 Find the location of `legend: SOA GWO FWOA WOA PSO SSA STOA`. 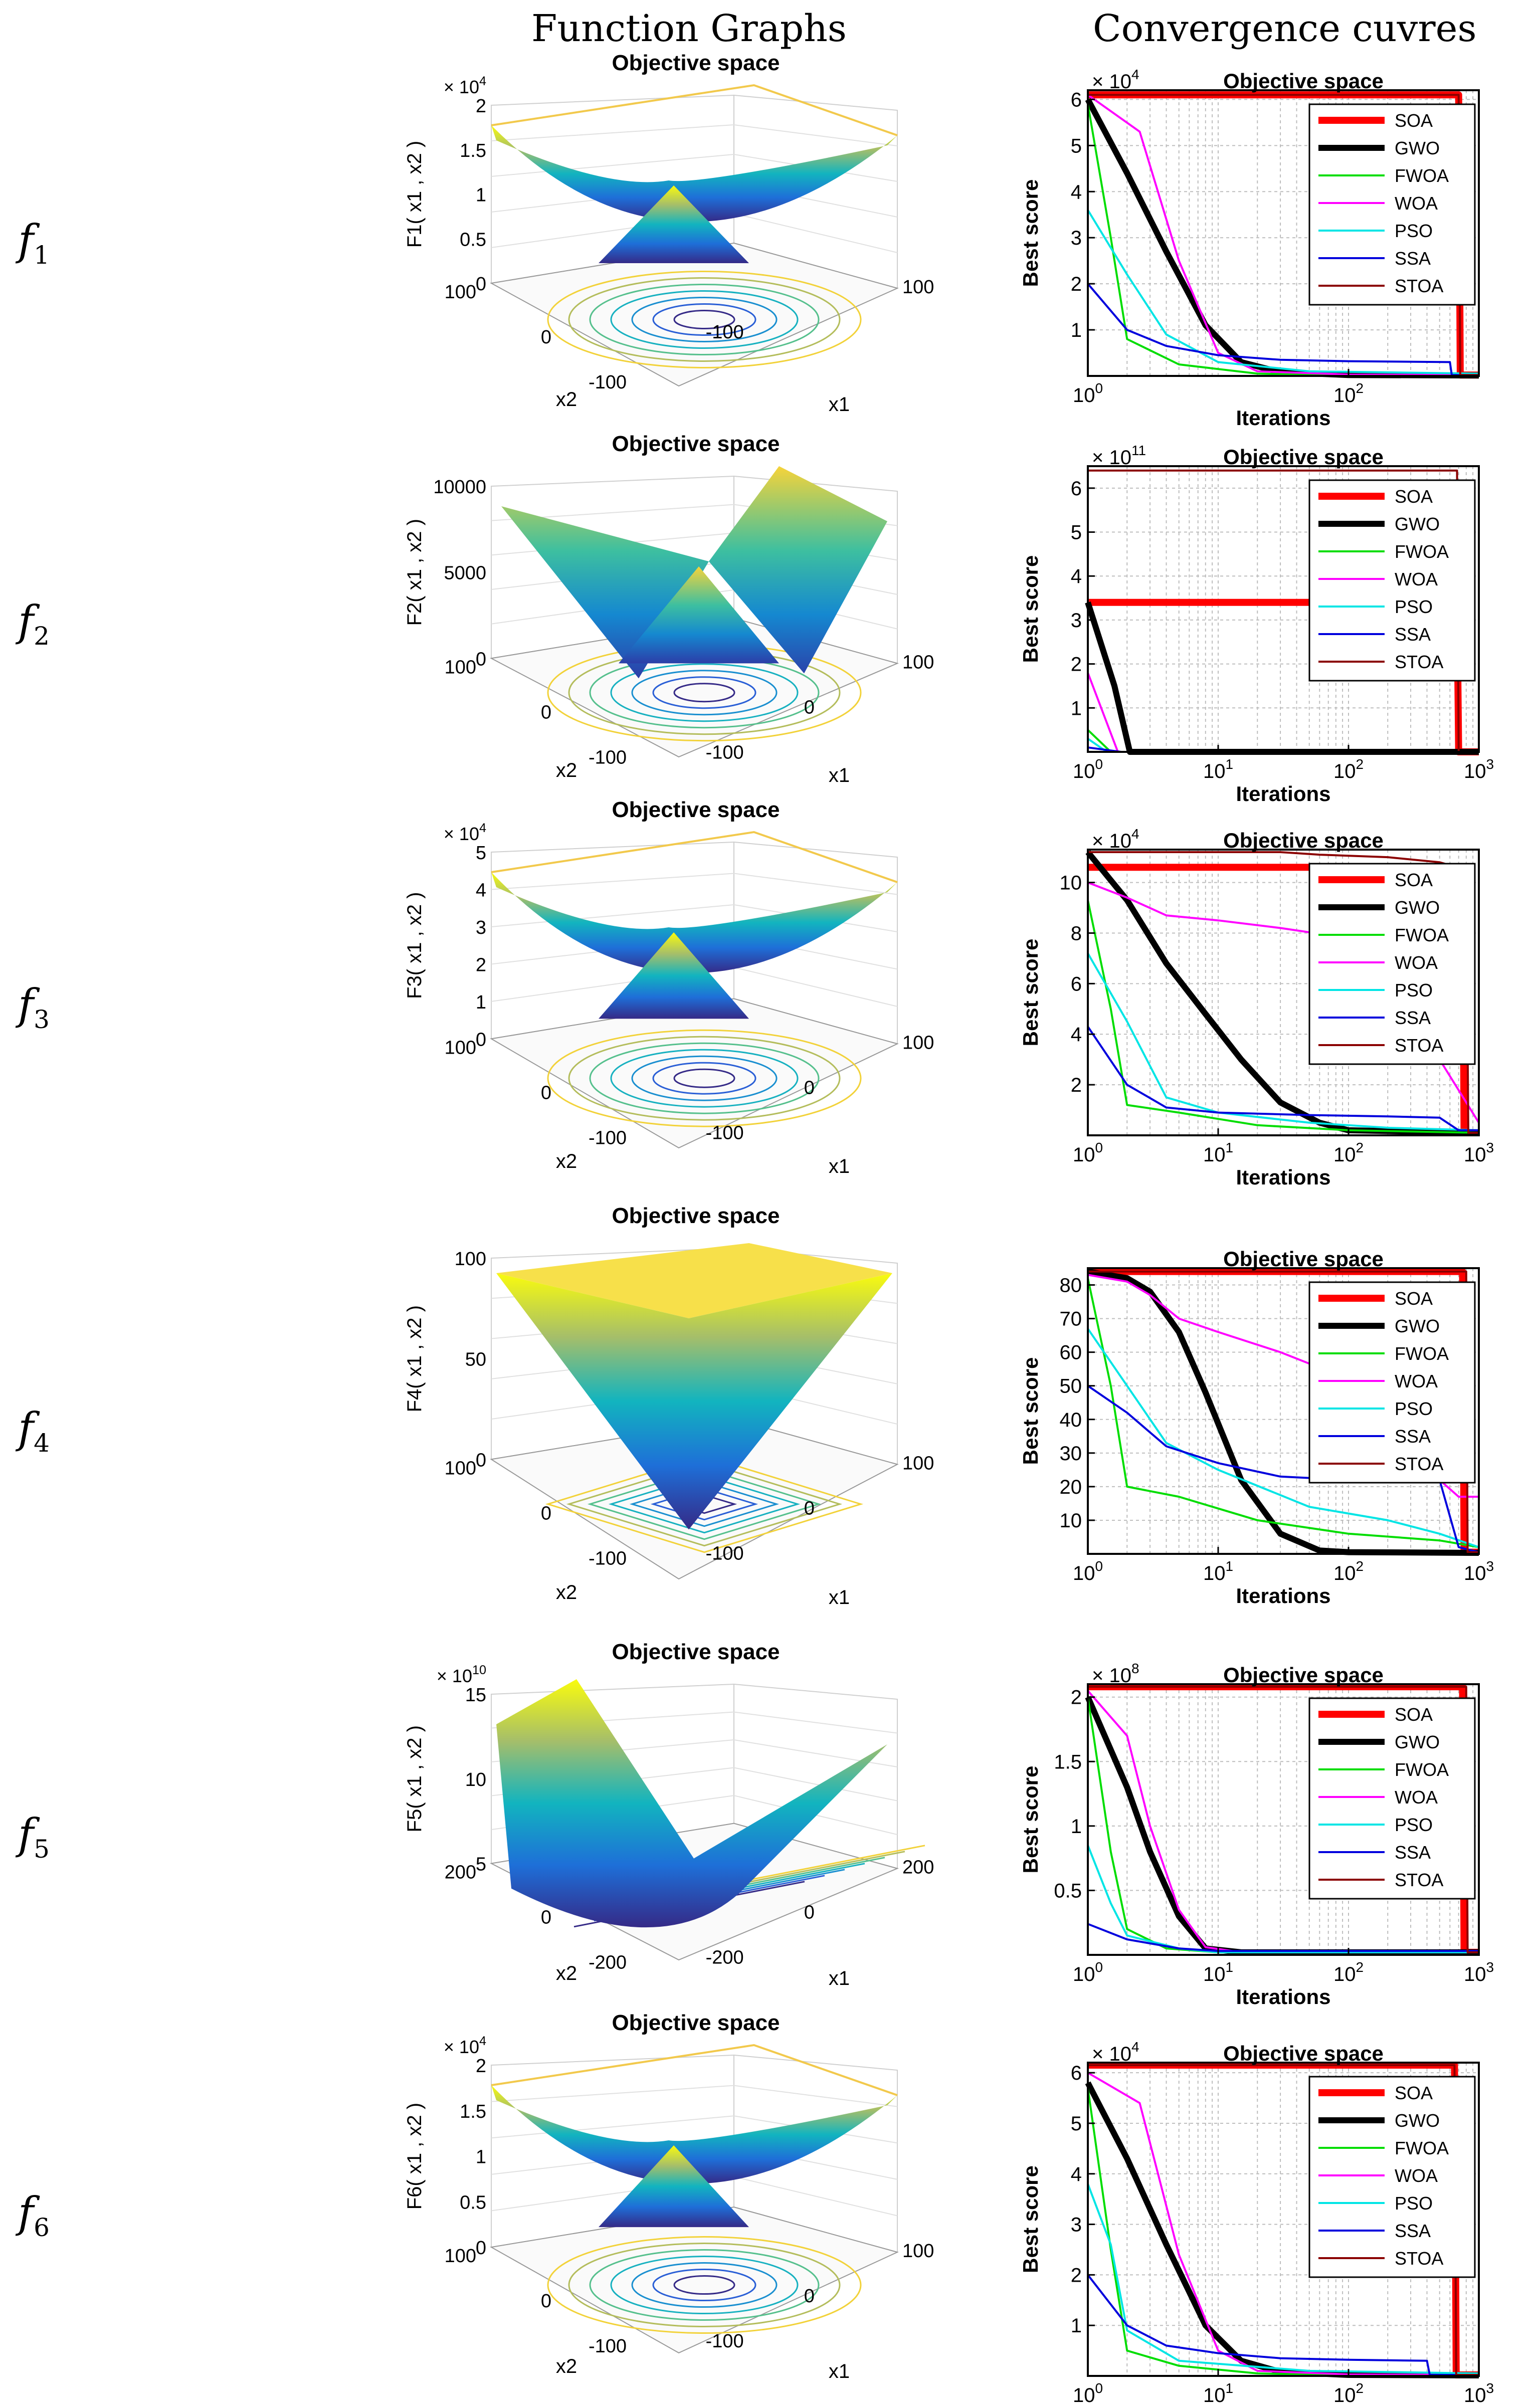

legend: SOA GWO FWOA WOA PSO SSA STOA is located at coordinates (1392, 2177).